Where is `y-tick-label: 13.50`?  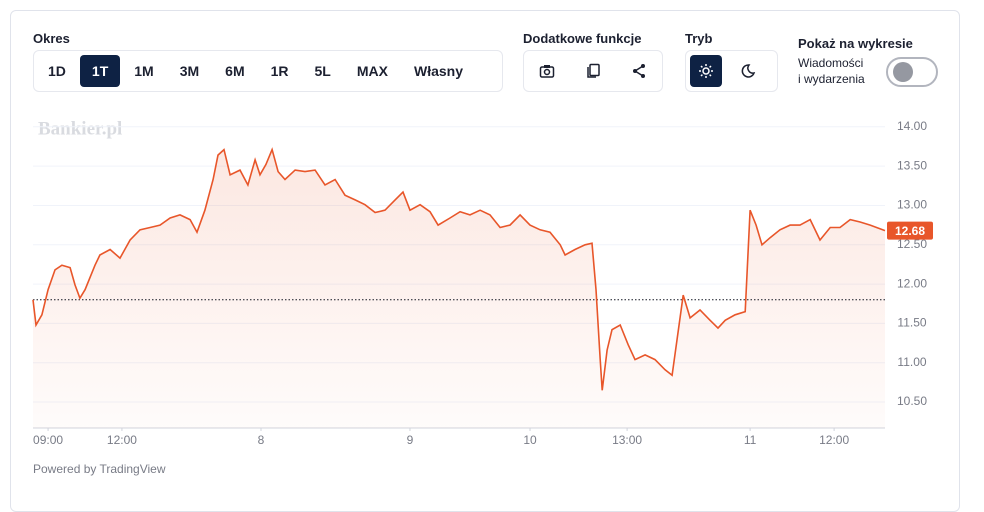 y-tick-label: 13.50 is located at coordinates (912, 165).